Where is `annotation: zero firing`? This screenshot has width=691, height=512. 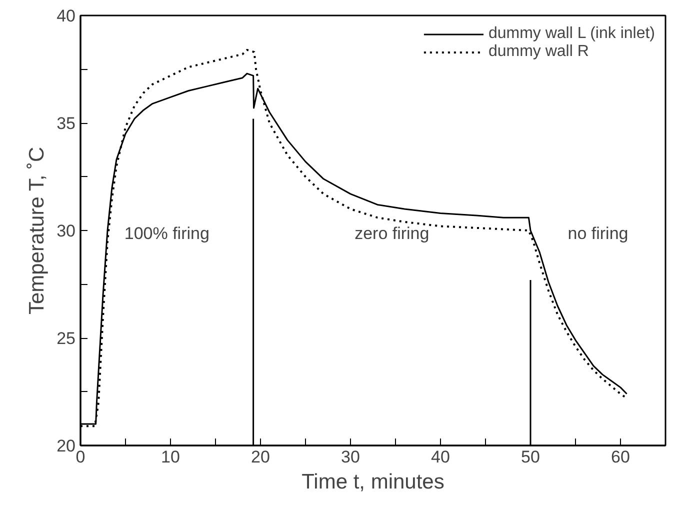 annotation: zero firing is located at coordinates (392, 233).